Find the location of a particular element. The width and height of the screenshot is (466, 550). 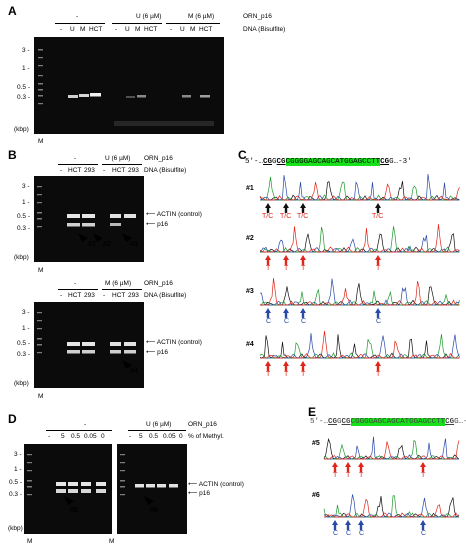

sample-id: #3 is located at coordinates (134, 244).